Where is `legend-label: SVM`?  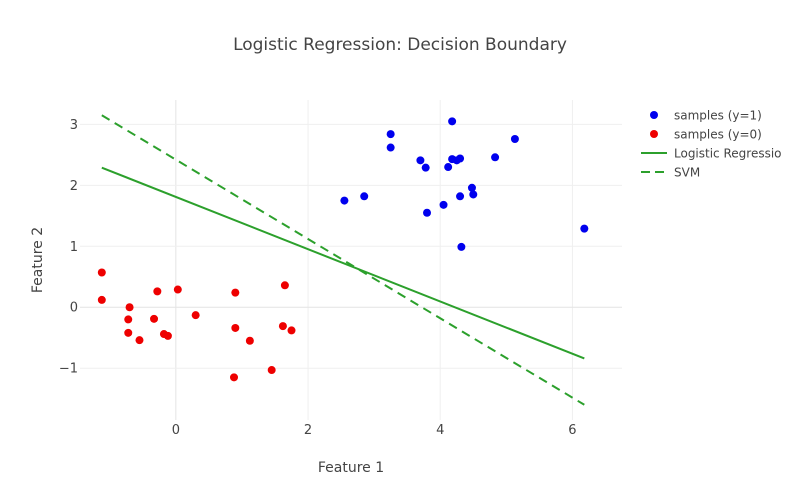
legend-label: SVM is located at coordinates (687, 173).